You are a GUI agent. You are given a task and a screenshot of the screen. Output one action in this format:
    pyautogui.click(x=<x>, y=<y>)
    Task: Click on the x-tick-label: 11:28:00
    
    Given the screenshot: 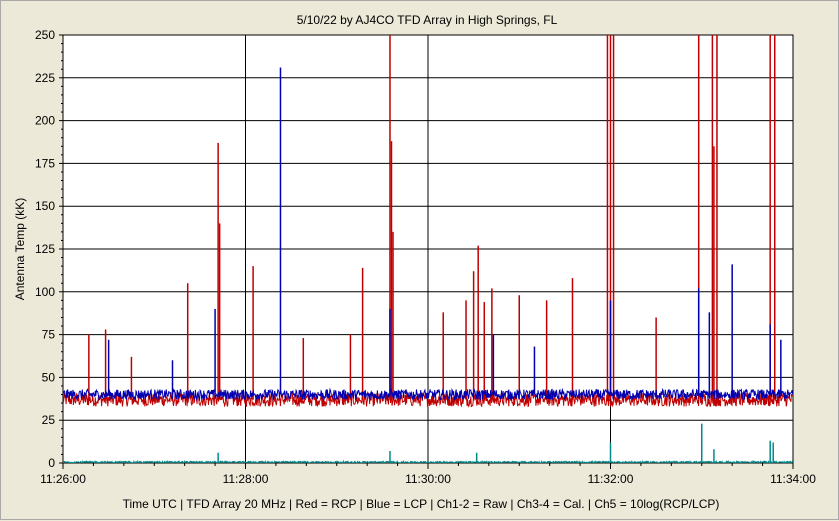 What is the action you would take?
    pyautogui.click(x=246, y=479)
    